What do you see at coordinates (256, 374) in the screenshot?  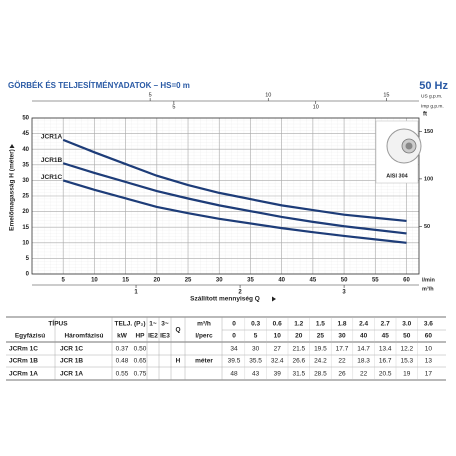 I see `cell: 43` at bounding box center [256, 374].